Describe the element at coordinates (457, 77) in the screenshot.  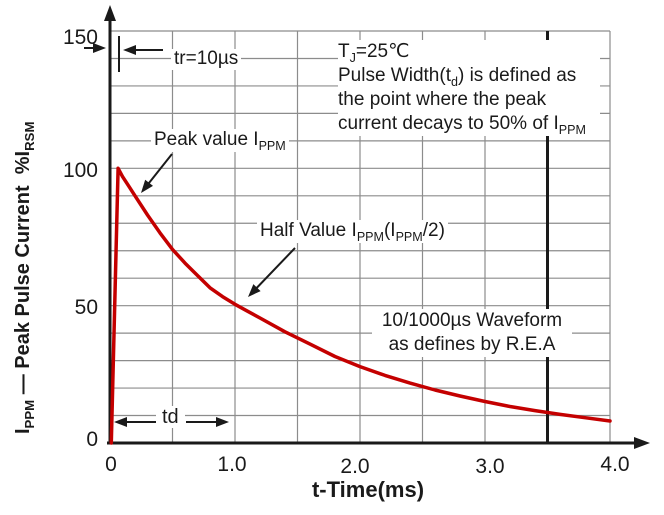
I see `annotation-pulse-width-line1: Pulse Width(td) is defined as` at that location.